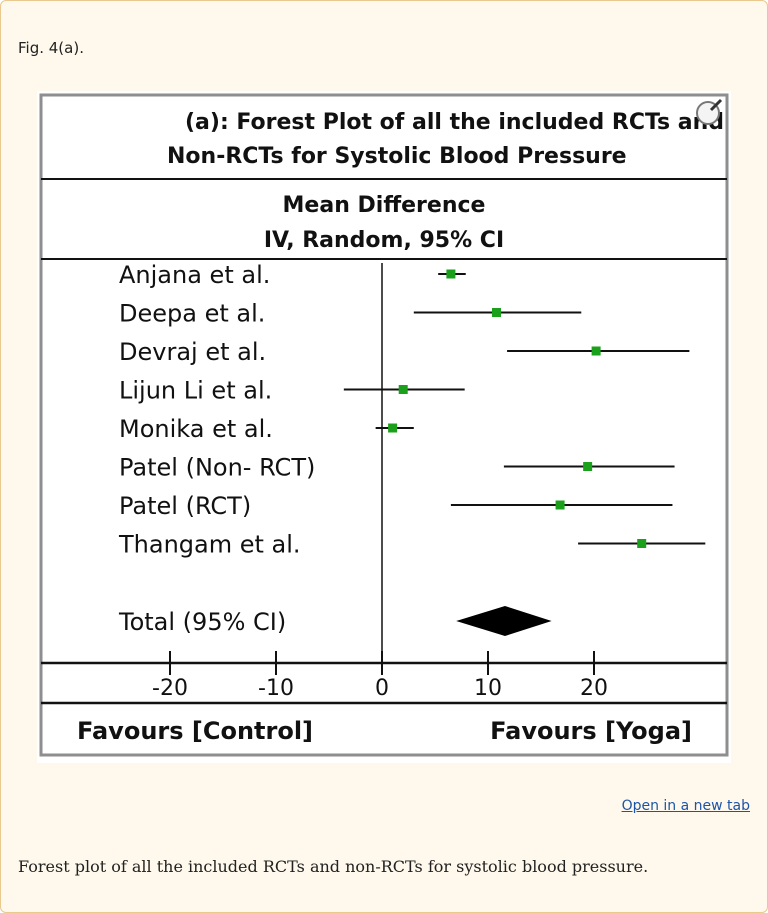 This screenshot has height=913, width=768. What do you see at coordinates (382, 688) in the screenshot?
I see `x-tick-label: 0` at bounding box center [382, 688].